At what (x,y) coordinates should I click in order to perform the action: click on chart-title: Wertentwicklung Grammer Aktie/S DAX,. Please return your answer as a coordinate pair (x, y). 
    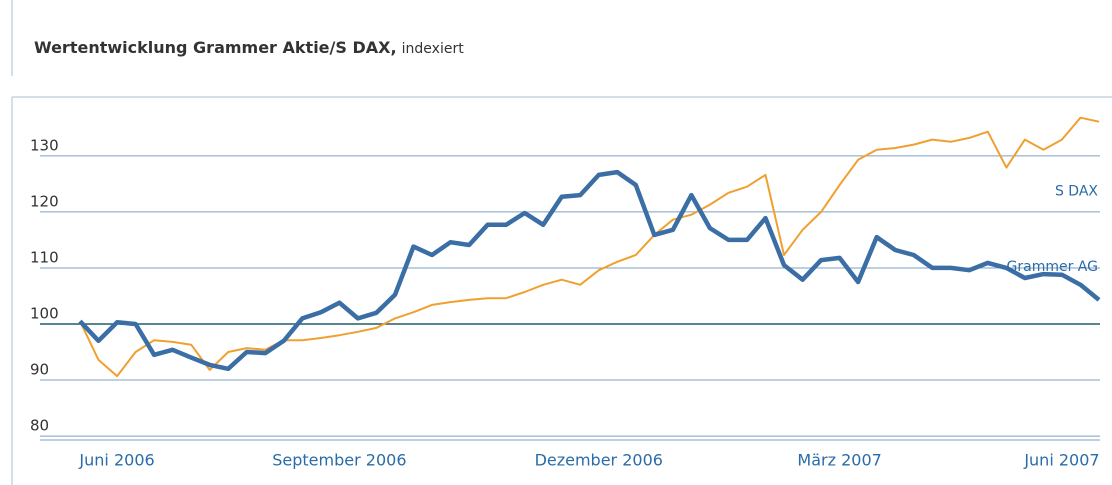
    Looking at the image, I should click on (215, 47).